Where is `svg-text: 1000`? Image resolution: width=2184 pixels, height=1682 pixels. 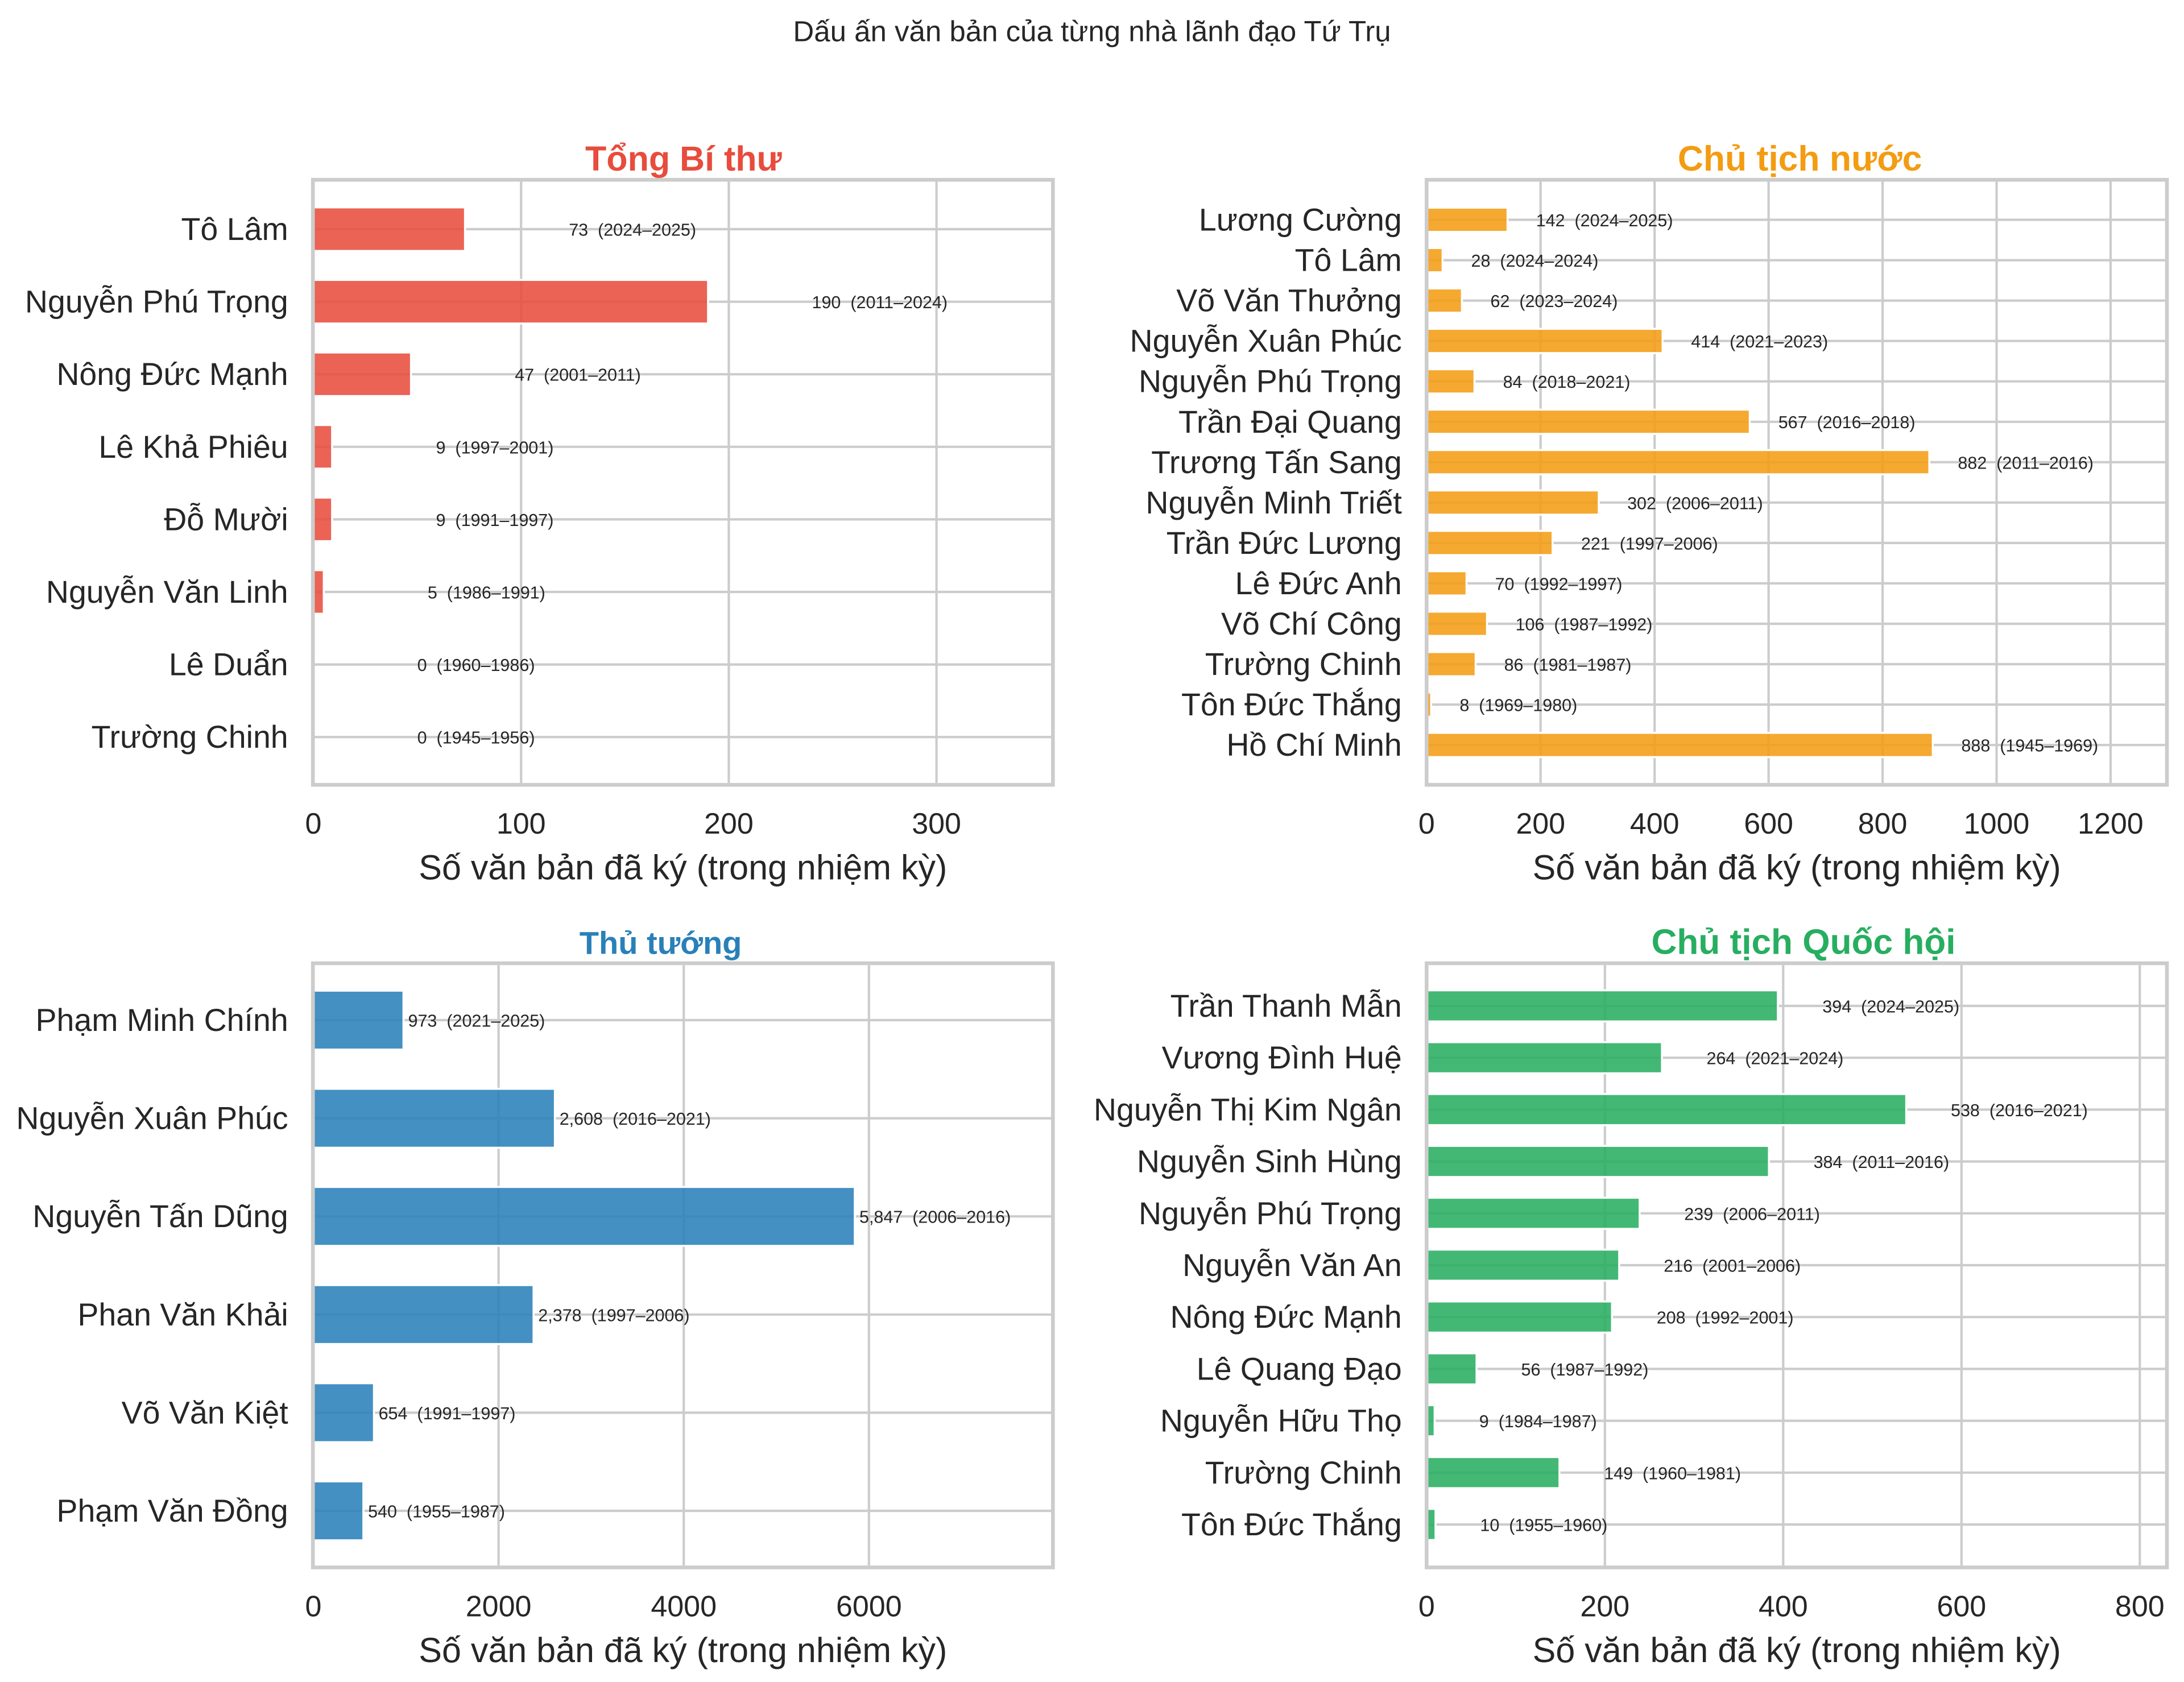 svg-text: 1000 is located at coordinates (1997, 823).